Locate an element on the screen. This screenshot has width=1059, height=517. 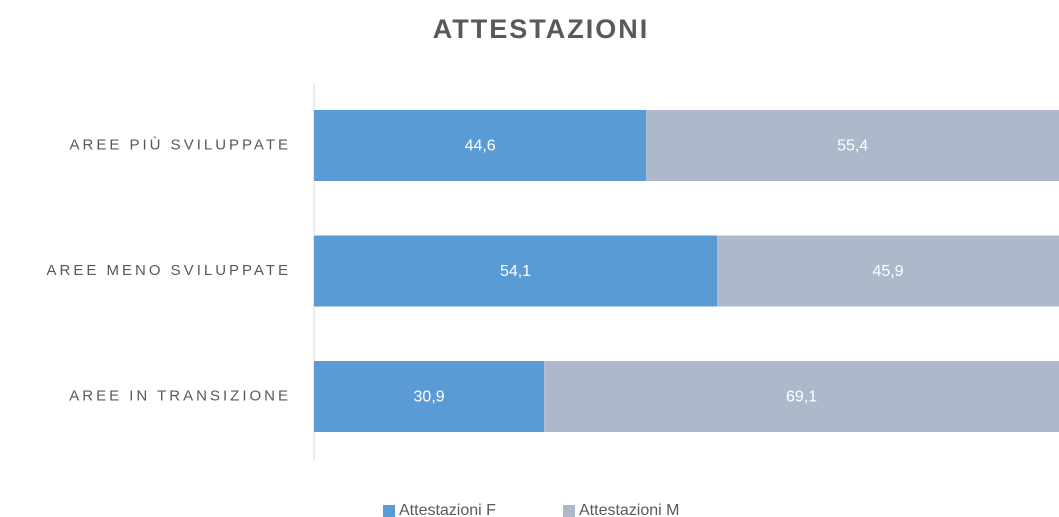
data-label: 55,4 is located at coordinates (852, 146).